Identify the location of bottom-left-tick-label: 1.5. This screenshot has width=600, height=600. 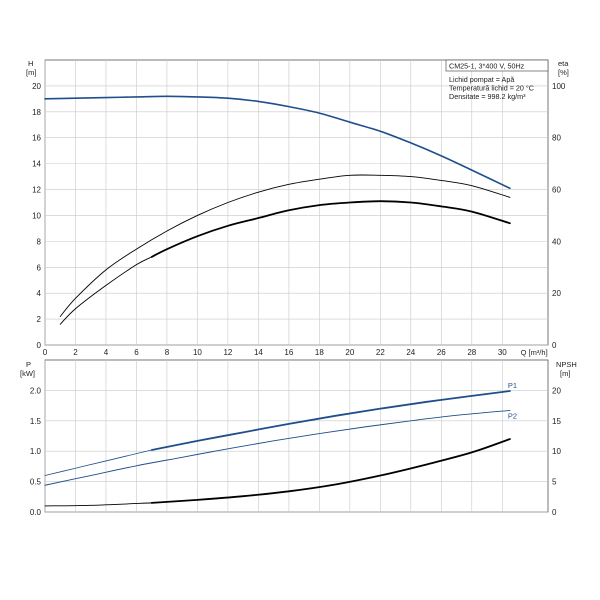
(36, 421).